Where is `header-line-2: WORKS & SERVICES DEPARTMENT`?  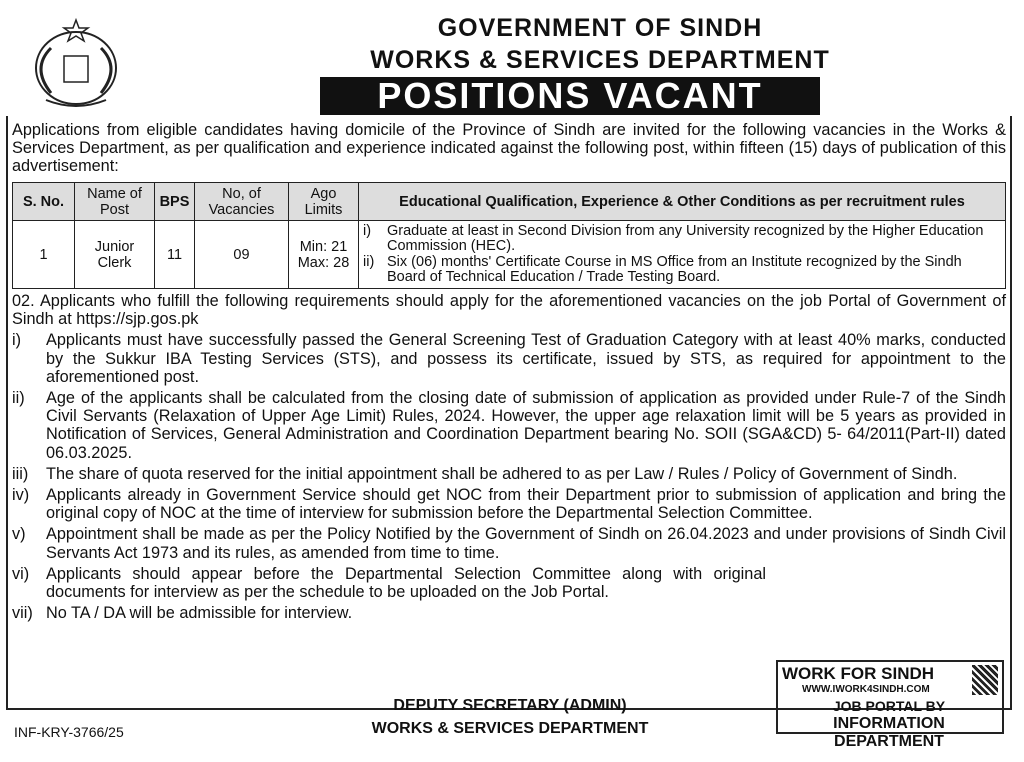
header-line-2: WORKS & SERVICES DEPARTMENT is located at coordinates (600, 60).